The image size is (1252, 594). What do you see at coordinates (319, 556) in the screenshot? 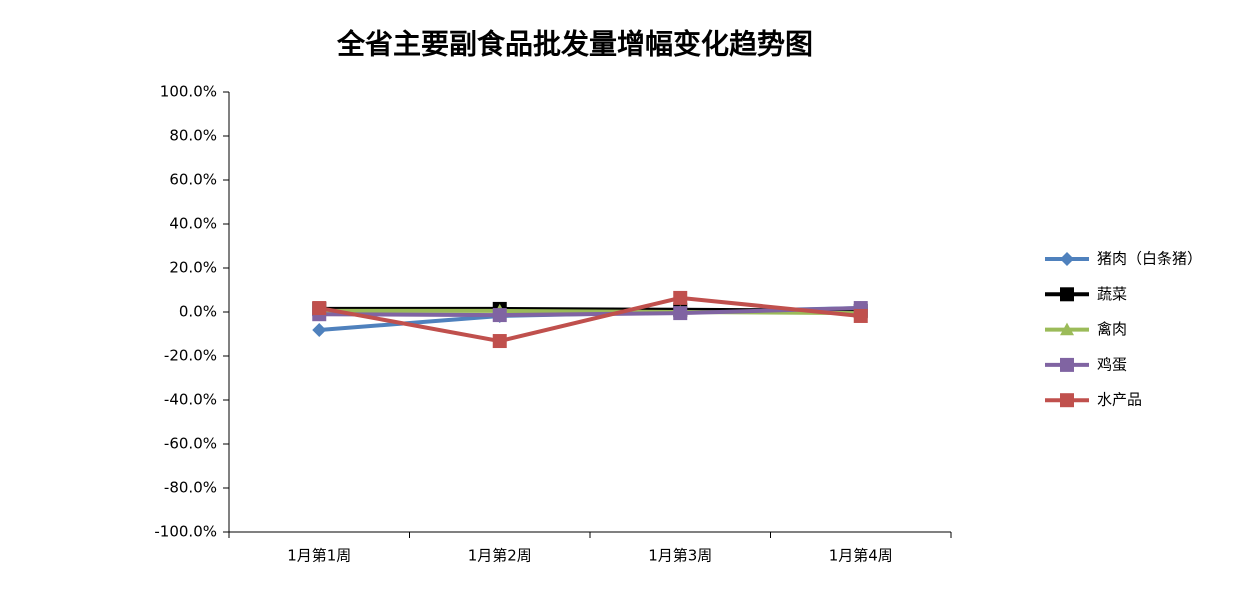
I see `x-tick-label: 1月第1周` at bounding box center [319, 556].